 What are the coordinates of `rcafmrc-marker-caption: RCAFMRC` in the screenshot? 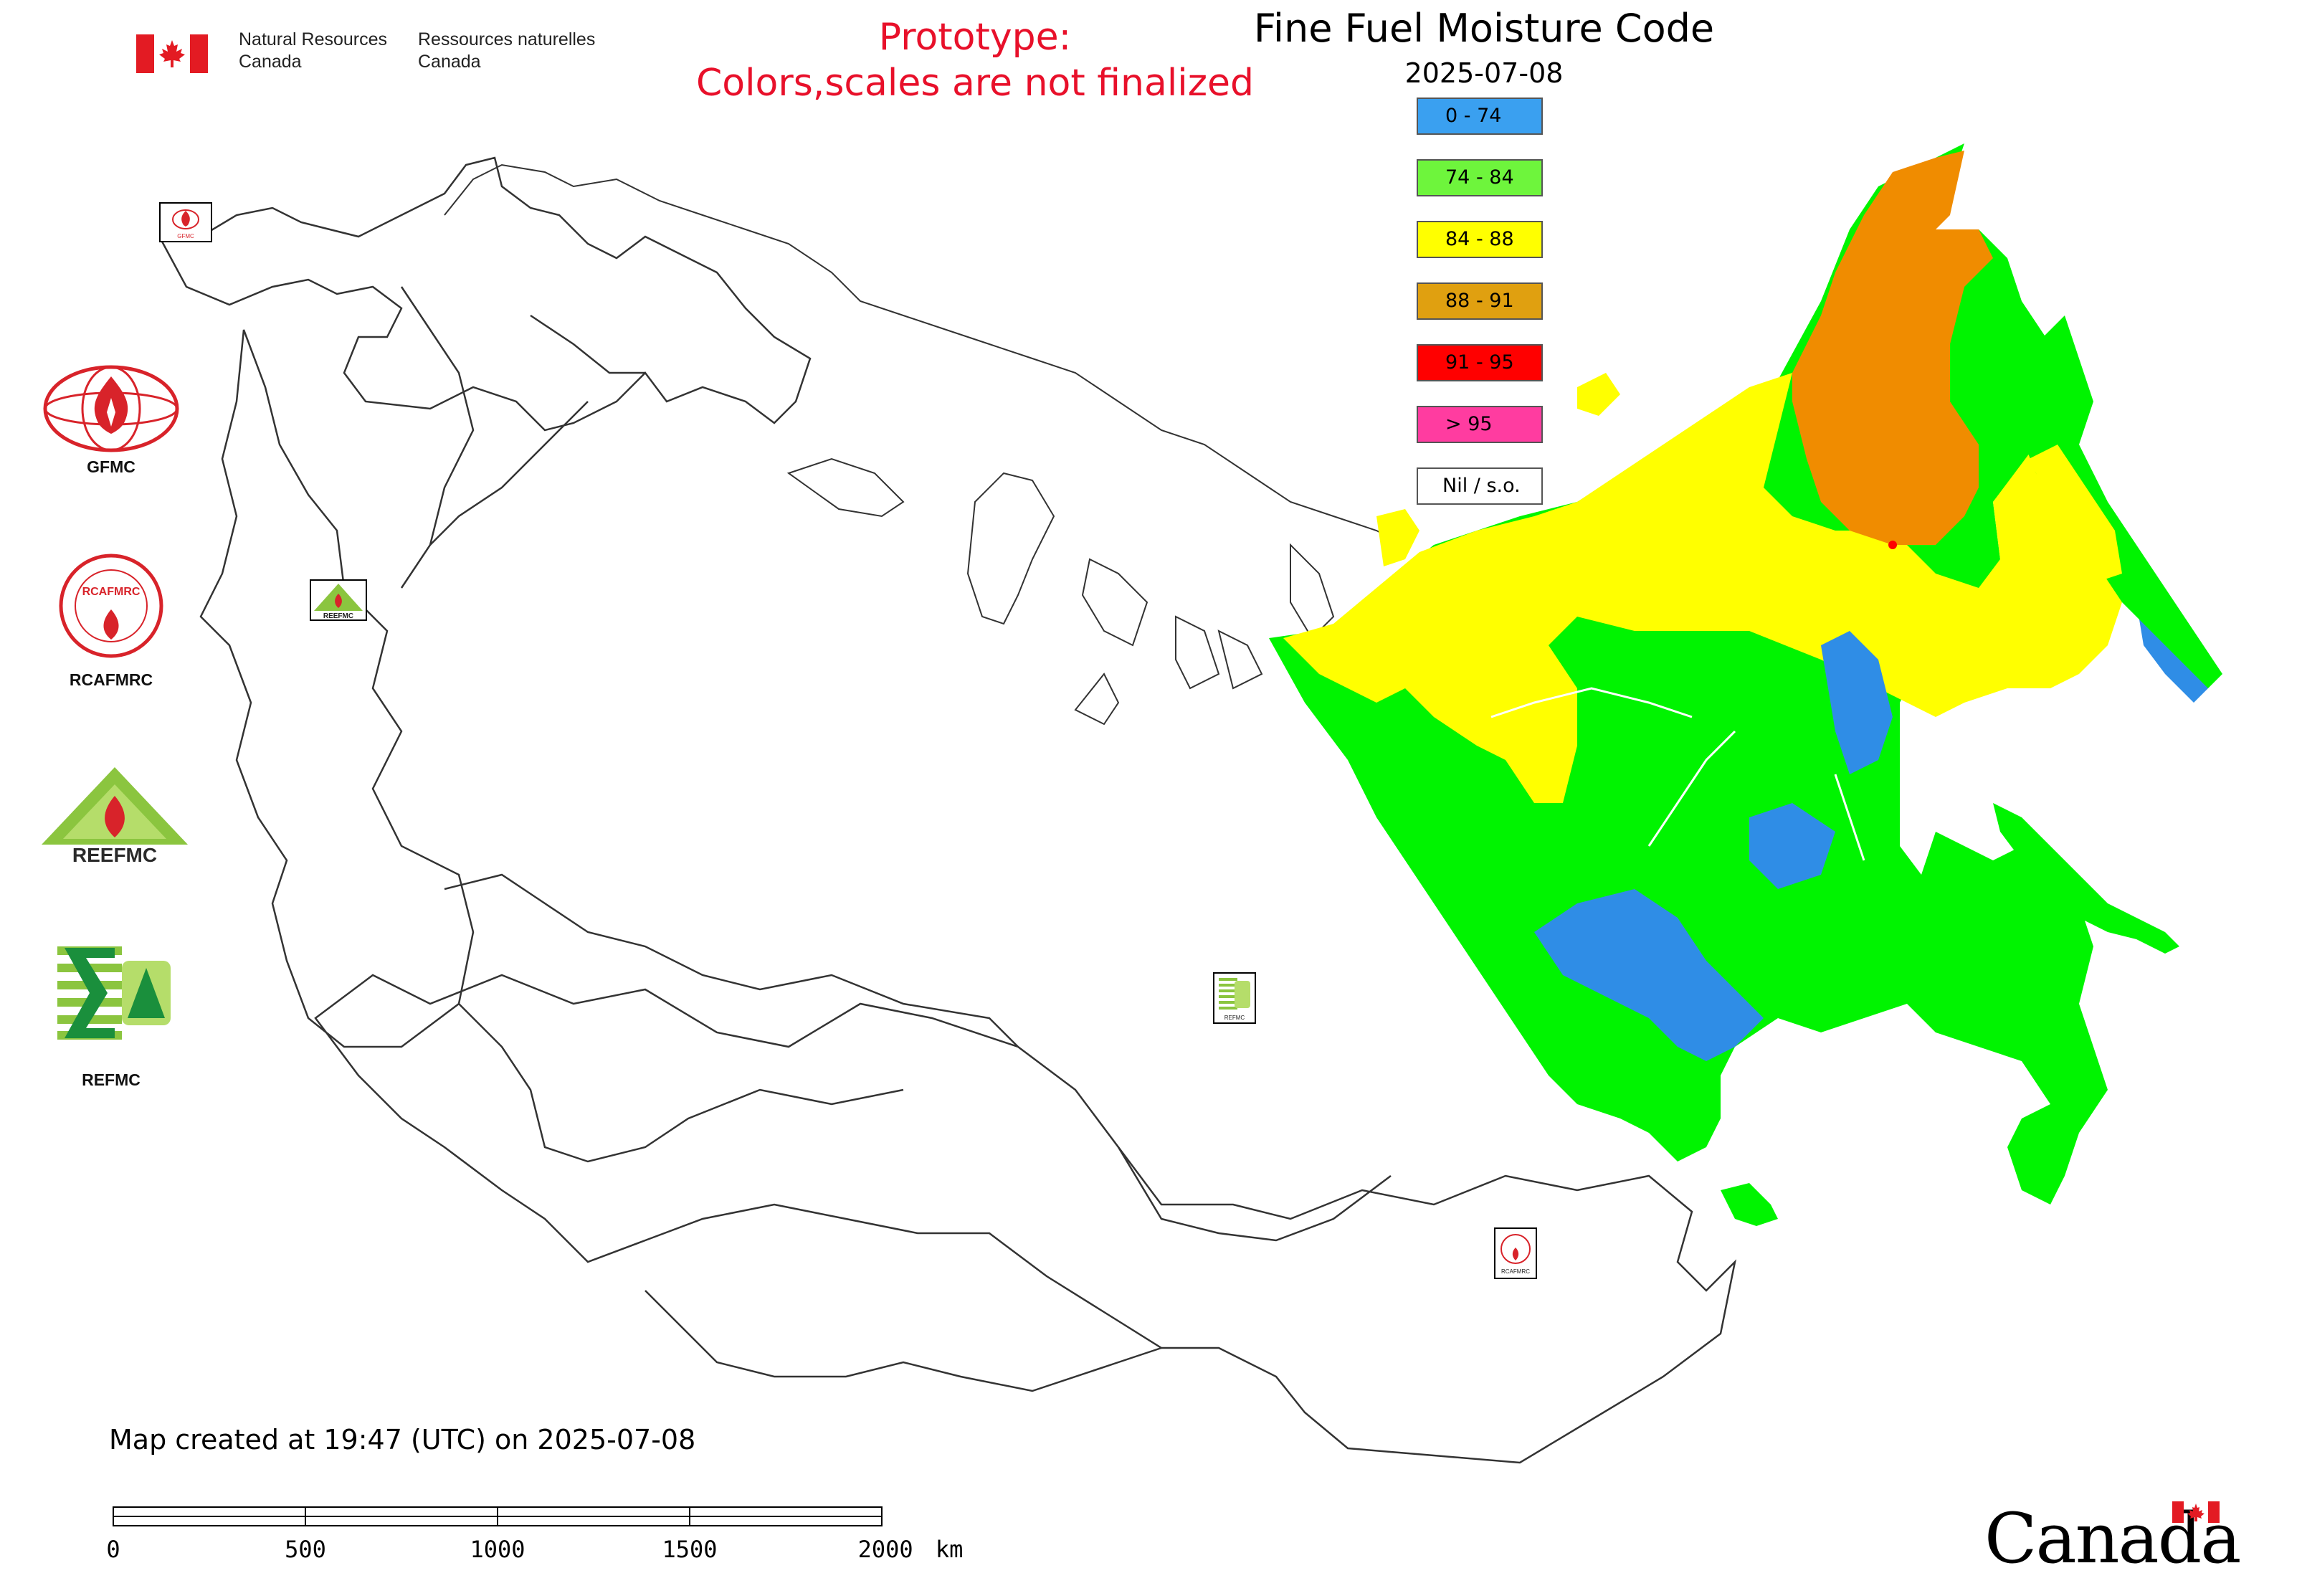 It's located at (1516, 1271).